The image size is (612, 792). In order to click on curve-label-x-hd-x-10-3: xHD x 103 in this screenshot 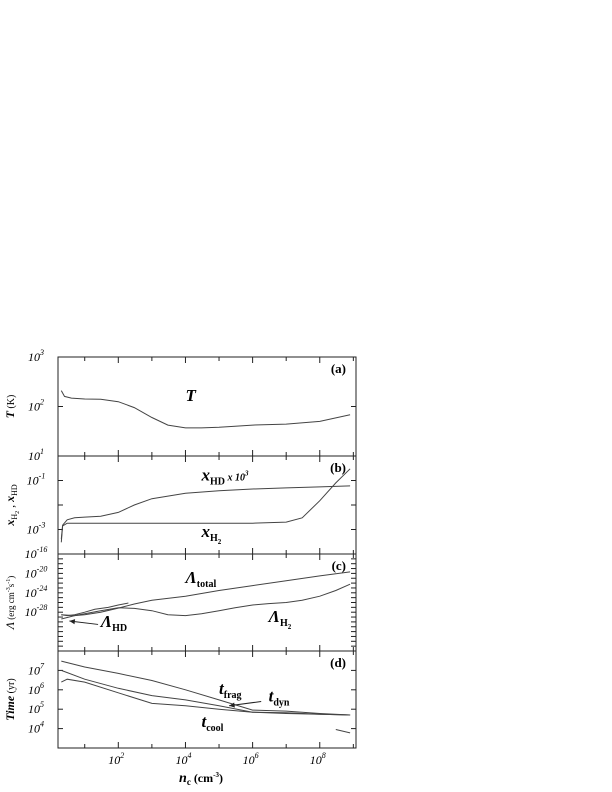, I will do `click(224, 477)`.